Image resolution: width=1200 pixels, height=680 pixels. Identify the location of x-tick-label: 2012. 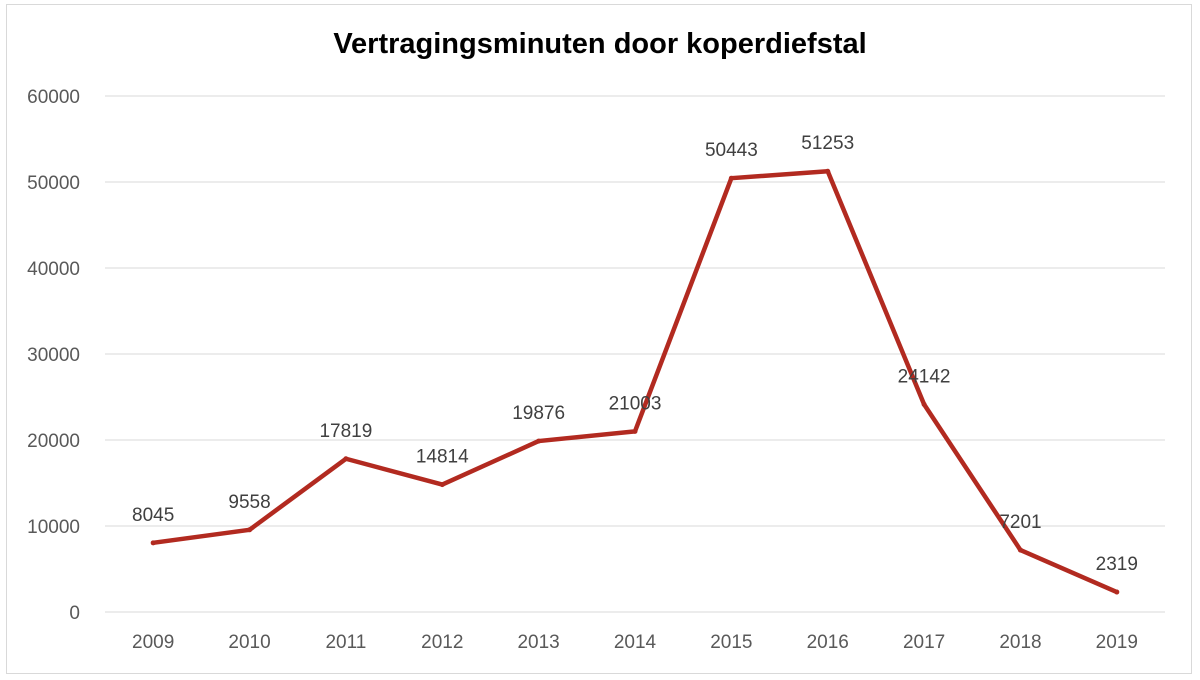
(442, 642).